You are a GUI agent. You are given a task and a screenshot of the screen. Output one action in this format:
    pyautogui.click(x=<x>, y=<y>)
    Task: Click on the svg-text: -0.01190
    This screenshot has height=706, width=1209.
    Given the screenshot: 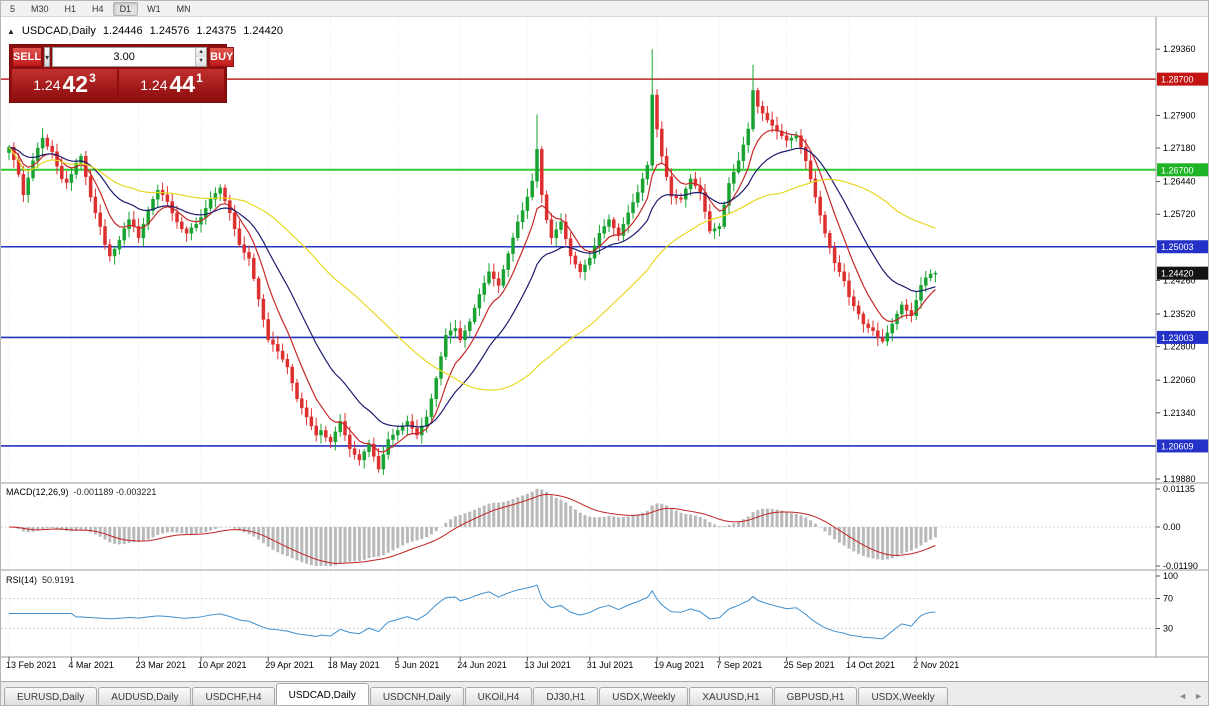 What is the action you would take?
    pyautogui.click(x=1180, y=566)
    